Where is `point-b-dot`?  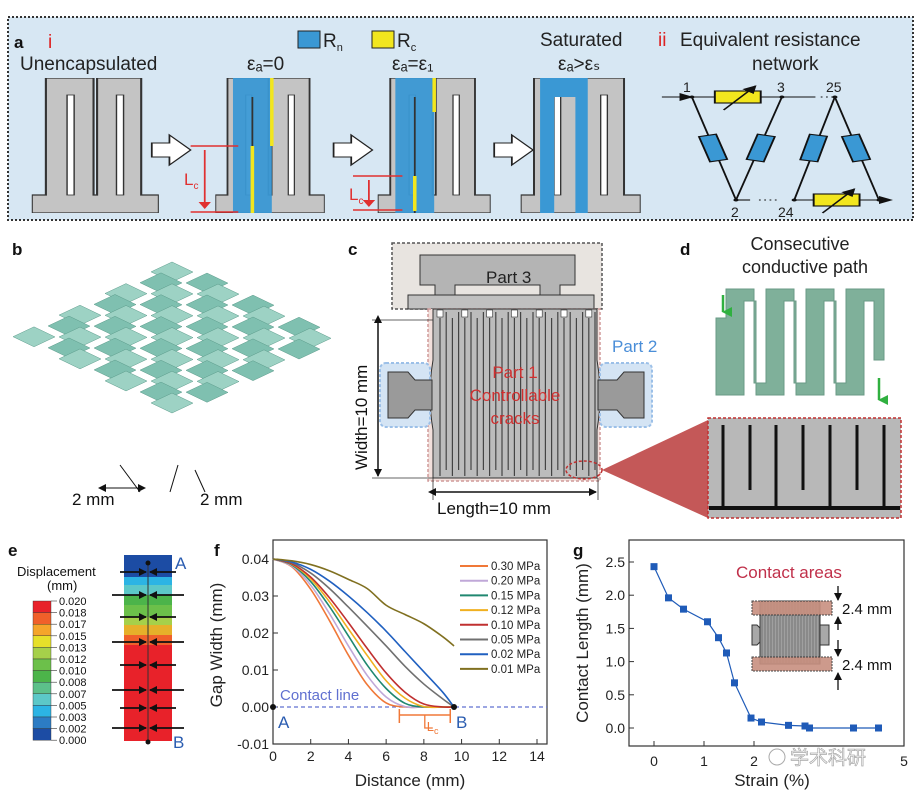
point-b-dot is located at coordinates (148, 742).